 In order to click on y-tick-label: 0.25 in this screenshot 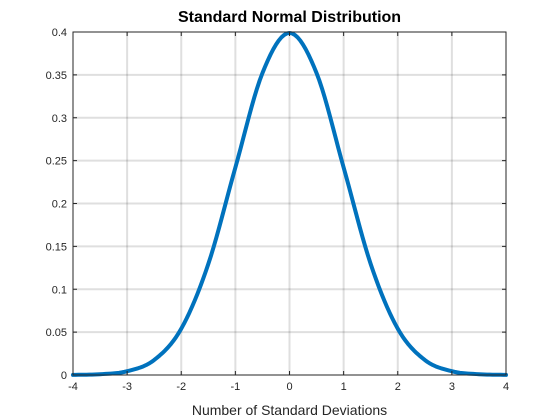, I will do `click(56, 162)`.